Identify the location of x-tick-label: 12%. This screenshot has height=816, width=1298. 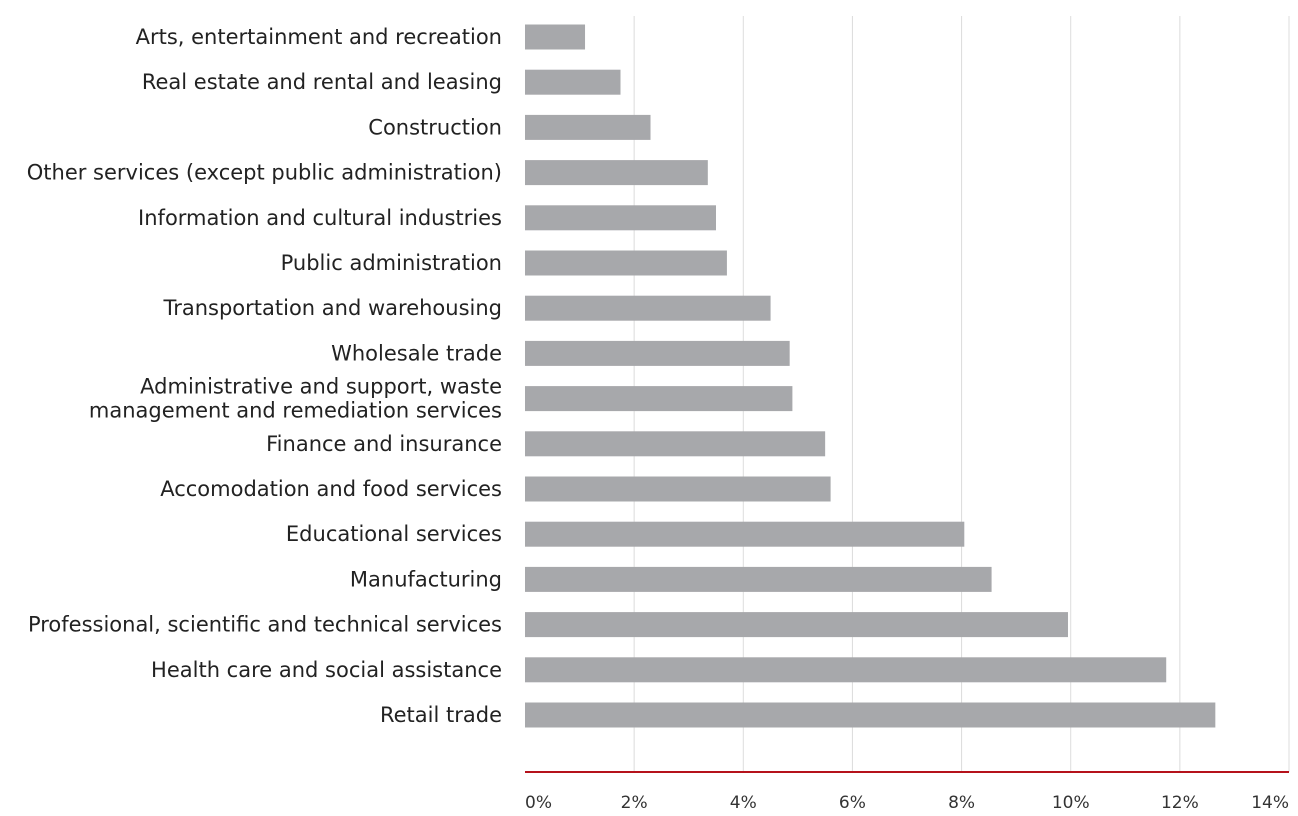
(1180, 803).